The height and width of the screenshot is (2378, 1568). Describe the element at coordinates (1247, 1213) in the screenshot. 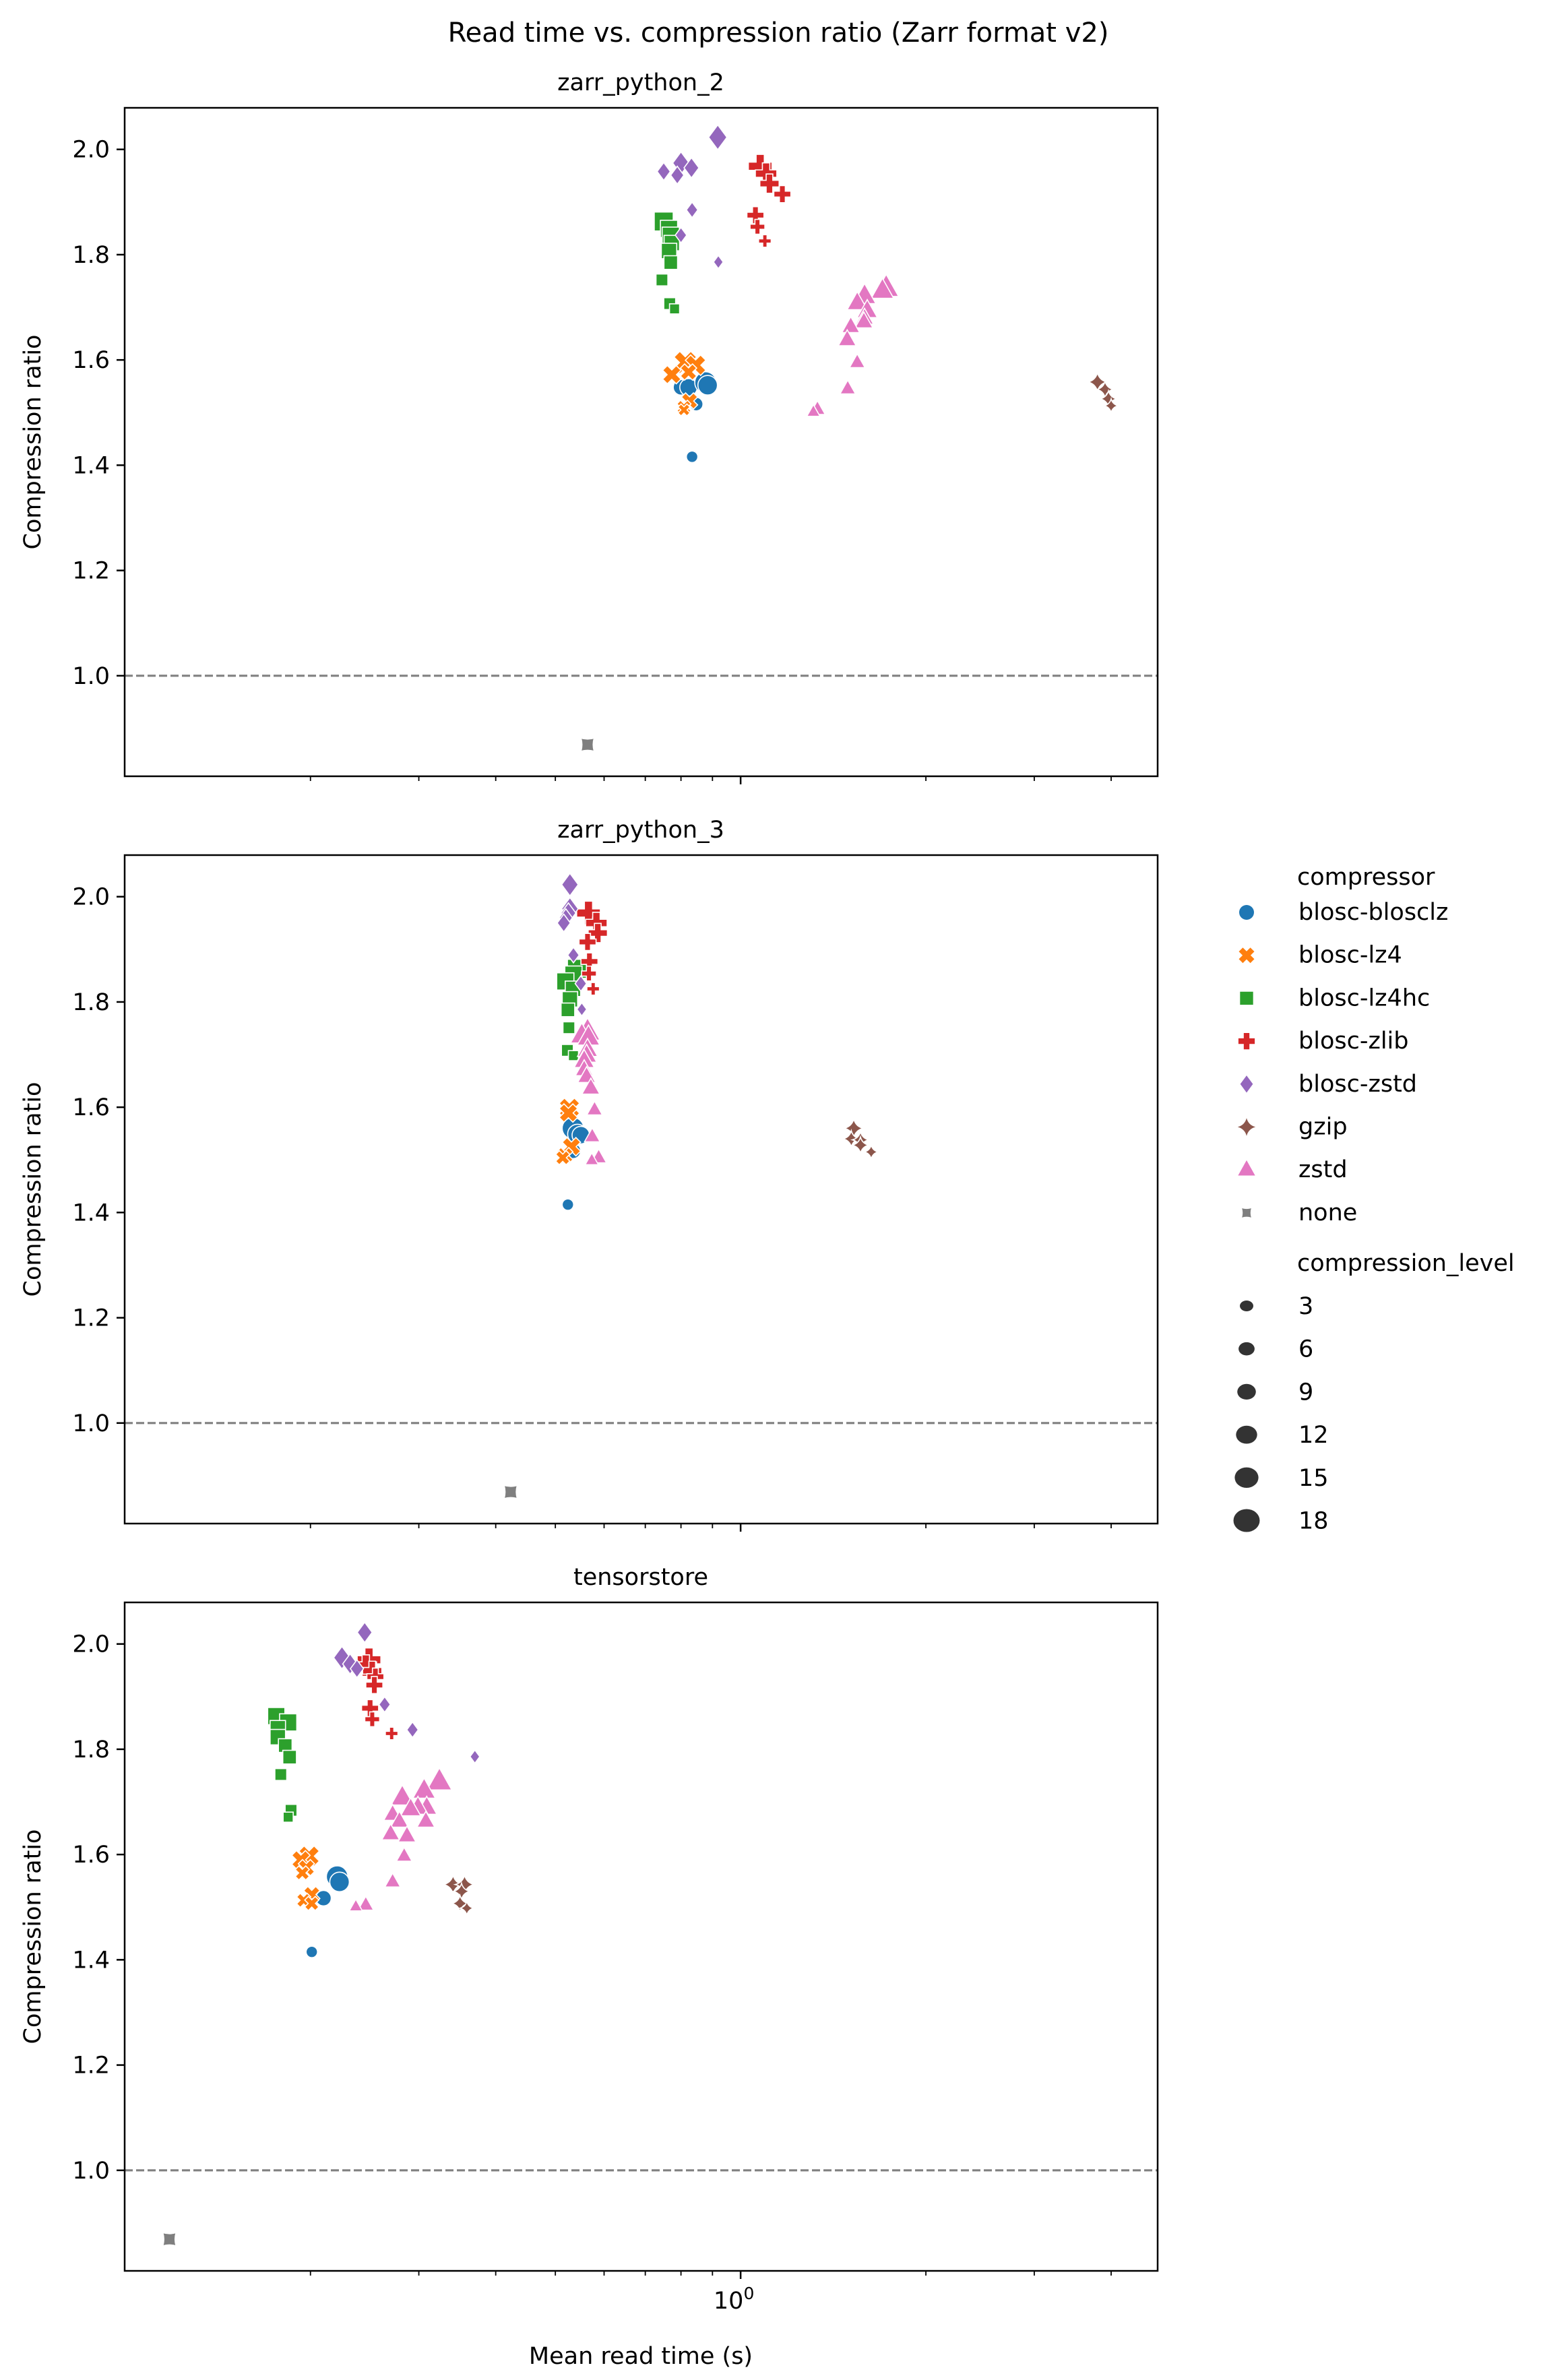

I see `legend-marker-none` at that location.